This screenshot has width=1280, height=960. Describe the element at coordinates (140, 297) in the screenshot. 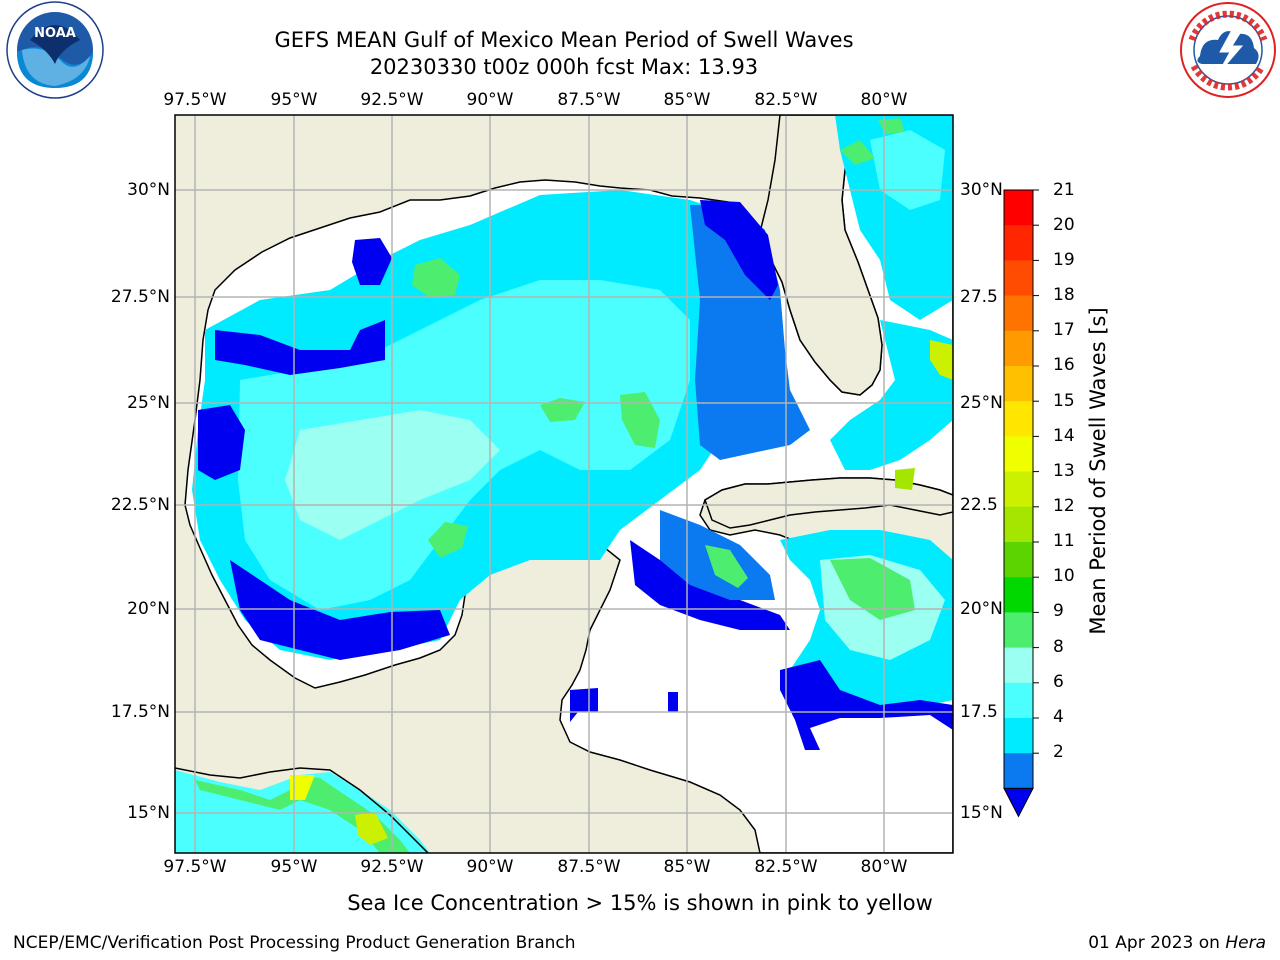

I see `lat-label-left: 27.5°N` at that location.